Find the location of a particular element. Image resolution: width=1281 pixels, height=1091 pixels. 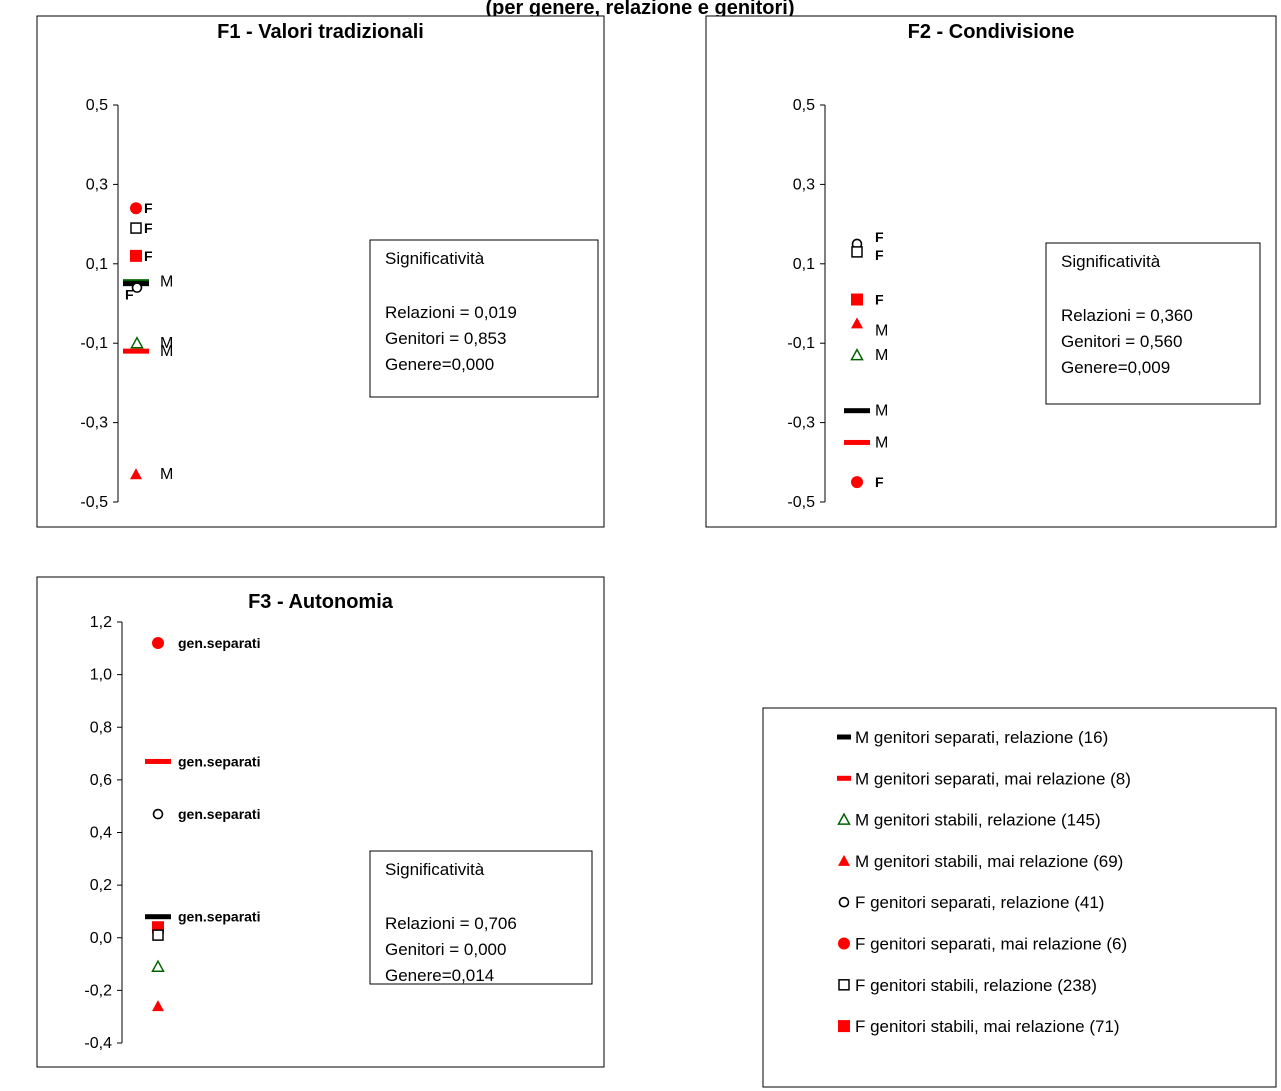

significance-line: Genitori = 0,560 is located at coordinates (1121, 341).